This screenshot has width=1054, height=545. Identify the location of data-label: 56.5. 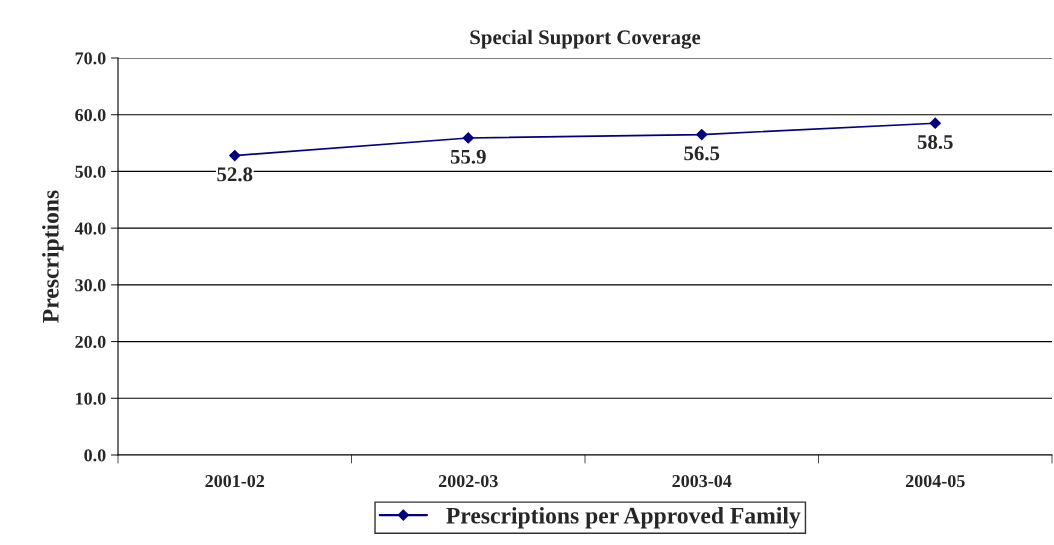
(702, 153).